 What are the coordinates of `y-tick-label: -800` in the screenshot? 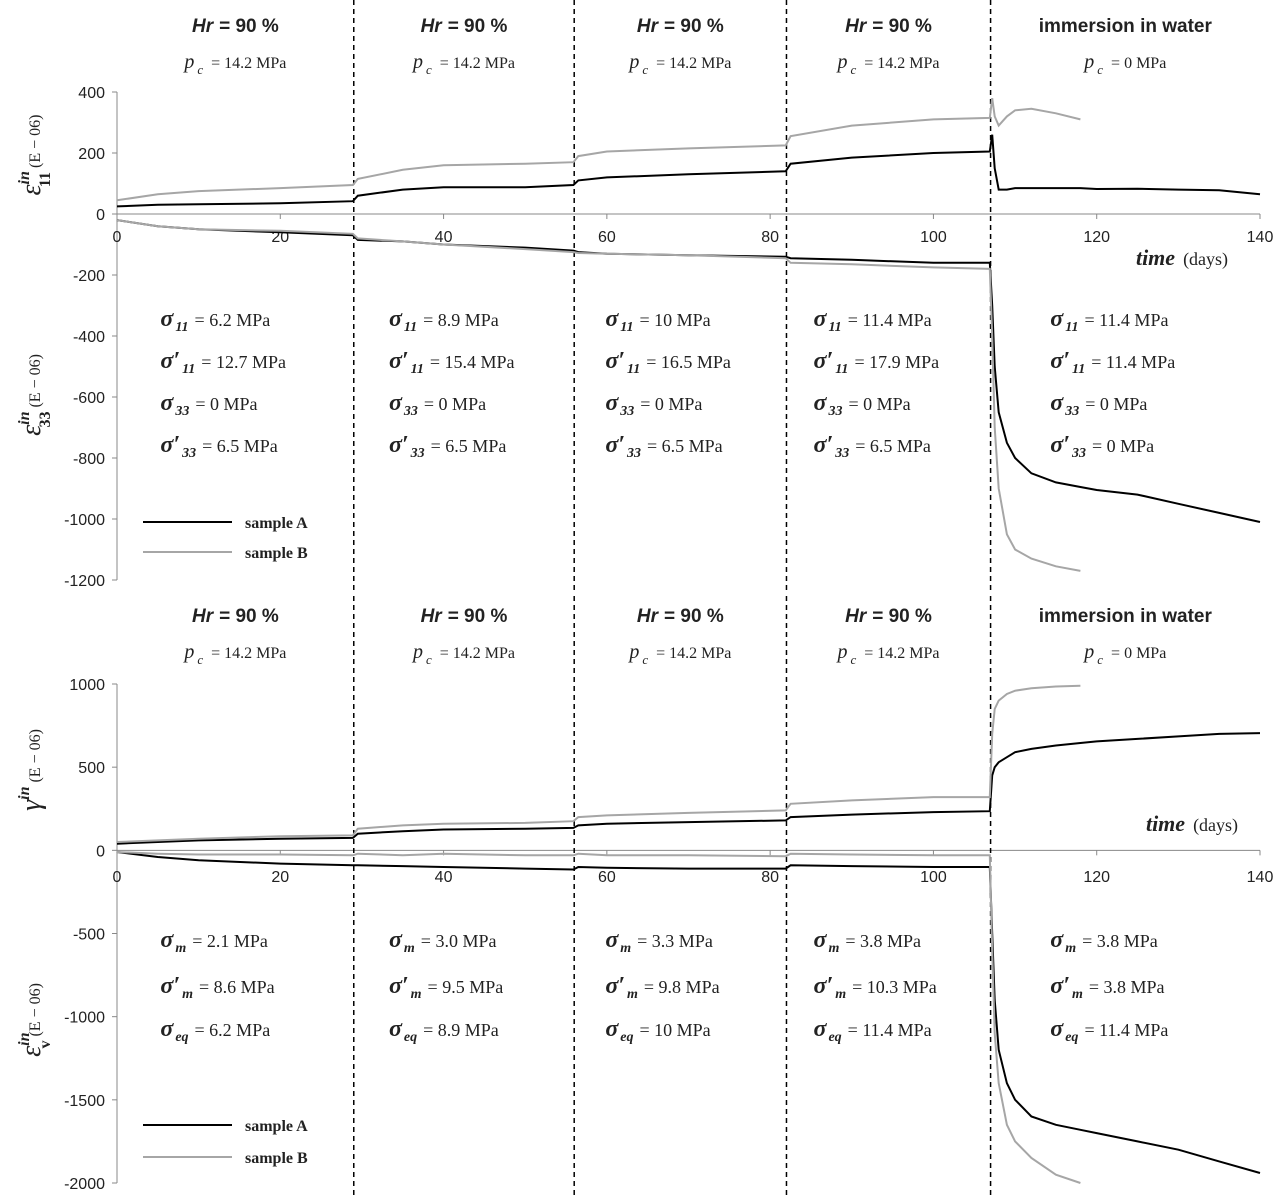 It's located at (89, 459).